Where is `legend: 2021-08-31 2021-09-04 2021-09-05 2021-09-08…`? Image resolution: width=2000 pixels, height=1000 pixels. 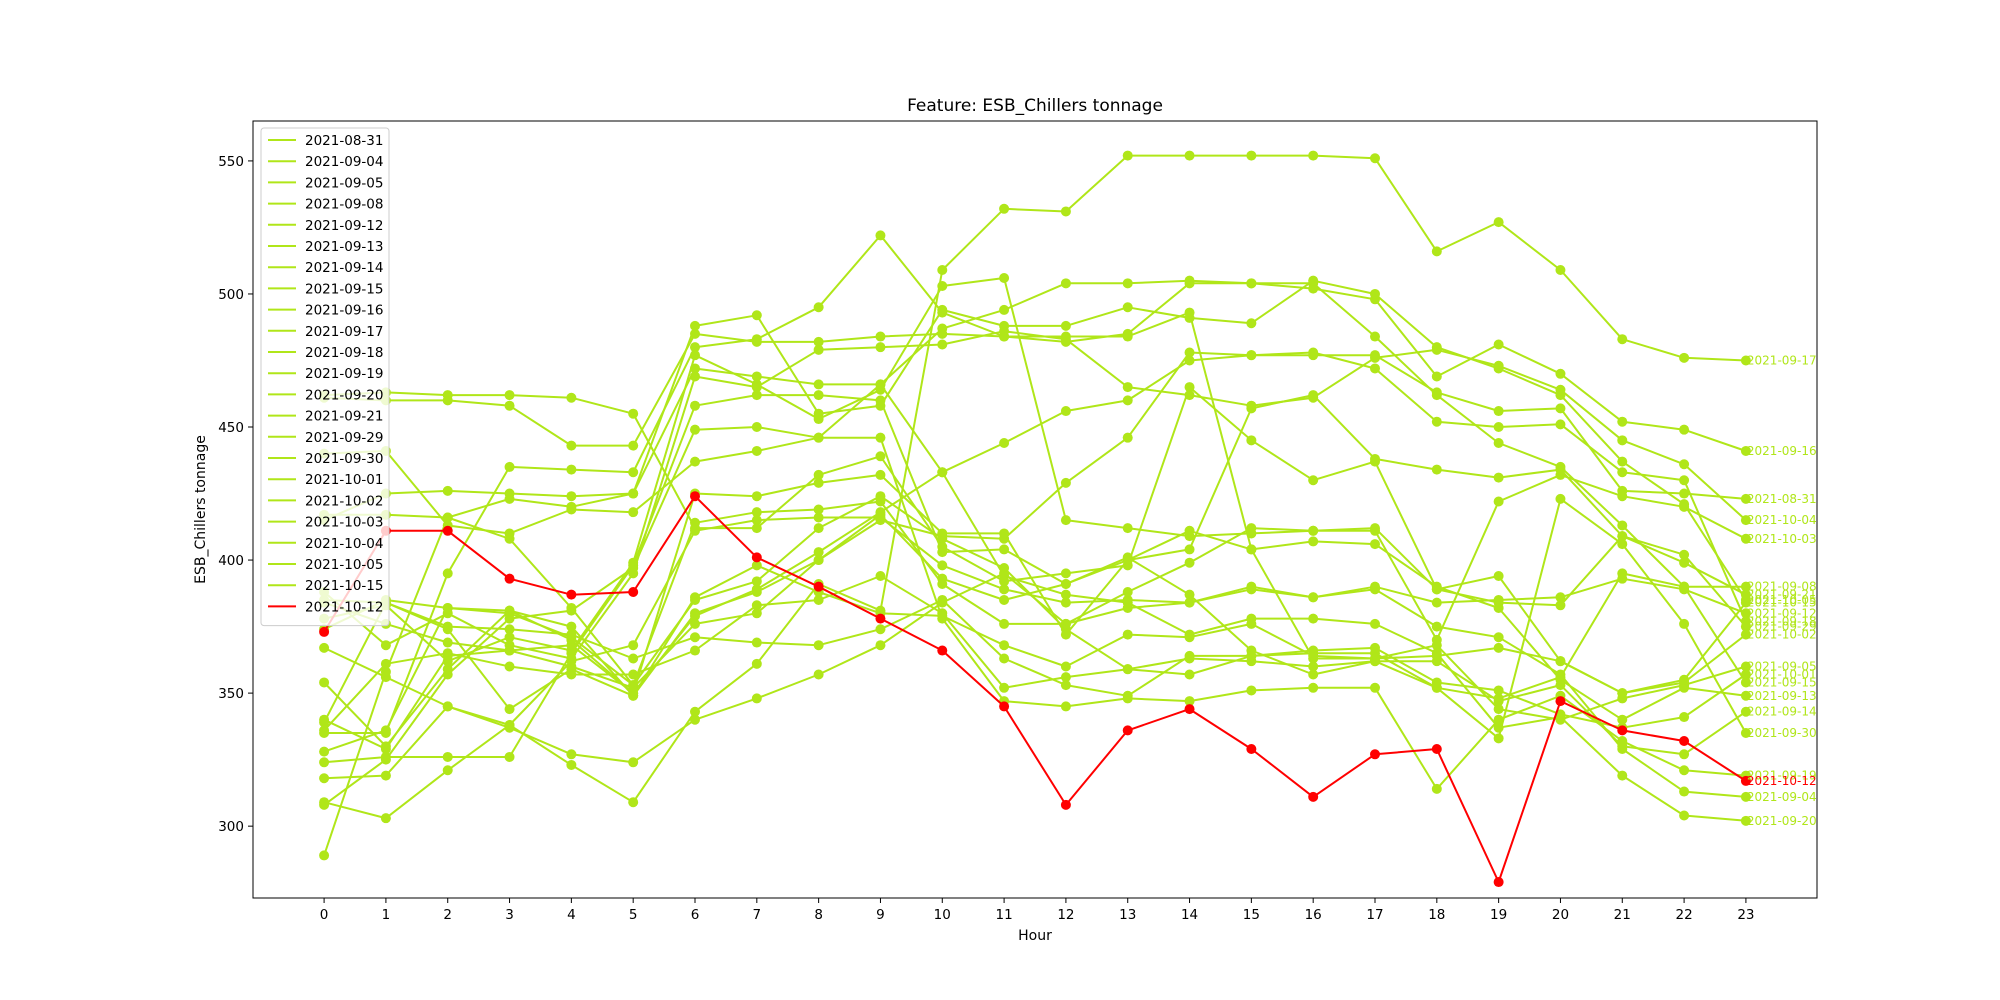
legend: 2021-08-31 2021-09-04 2021-09-05 2021-09-08… is located at coordinates (325, 377).